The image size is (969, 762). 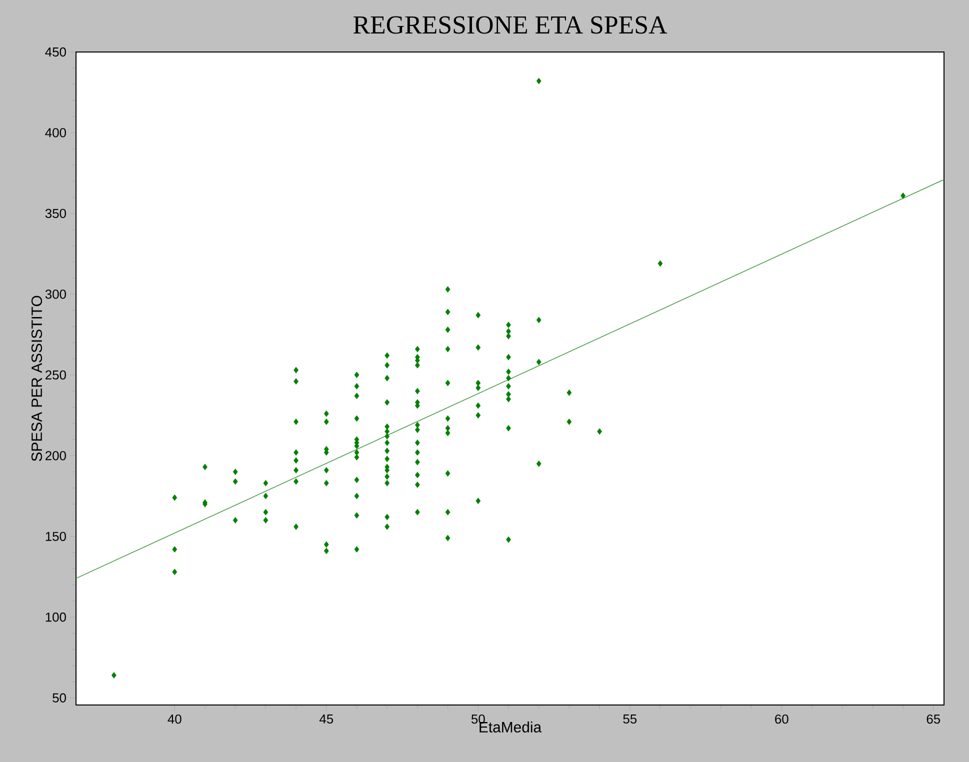 What do you see at coordinates (55, 52) in the screenshot?
I see `y-tick-label: 450` at bounding box center [55, 52].